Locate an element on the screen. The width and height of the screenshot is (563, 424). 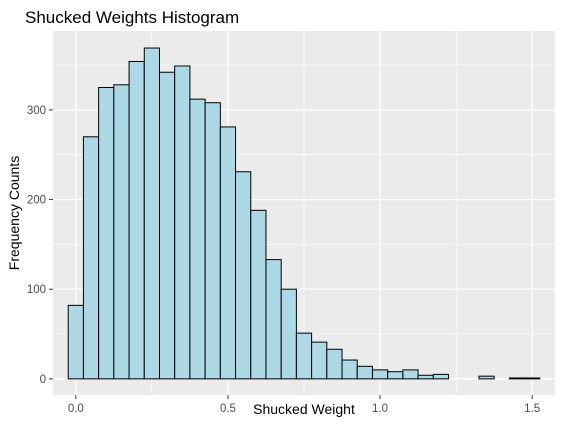
y-tick-label: 300 is located at coordinates (36, 111).